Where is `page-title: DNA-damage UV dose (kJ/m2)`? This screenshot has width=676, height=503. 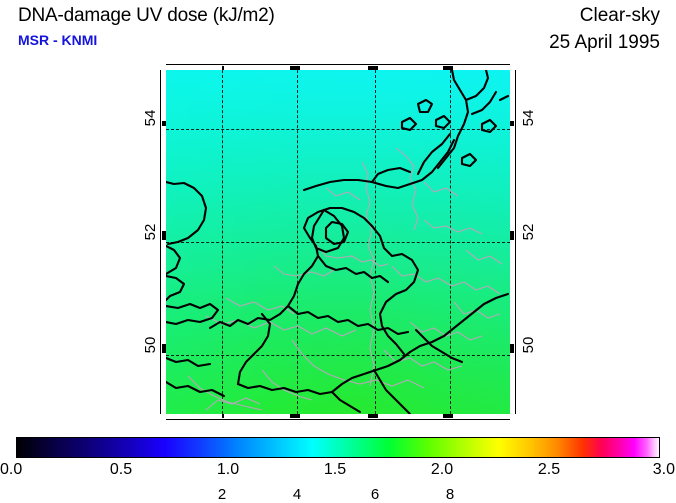 page-title: DNA-damage UV dose (kJ/m2) is located at coordinates (146, 15).